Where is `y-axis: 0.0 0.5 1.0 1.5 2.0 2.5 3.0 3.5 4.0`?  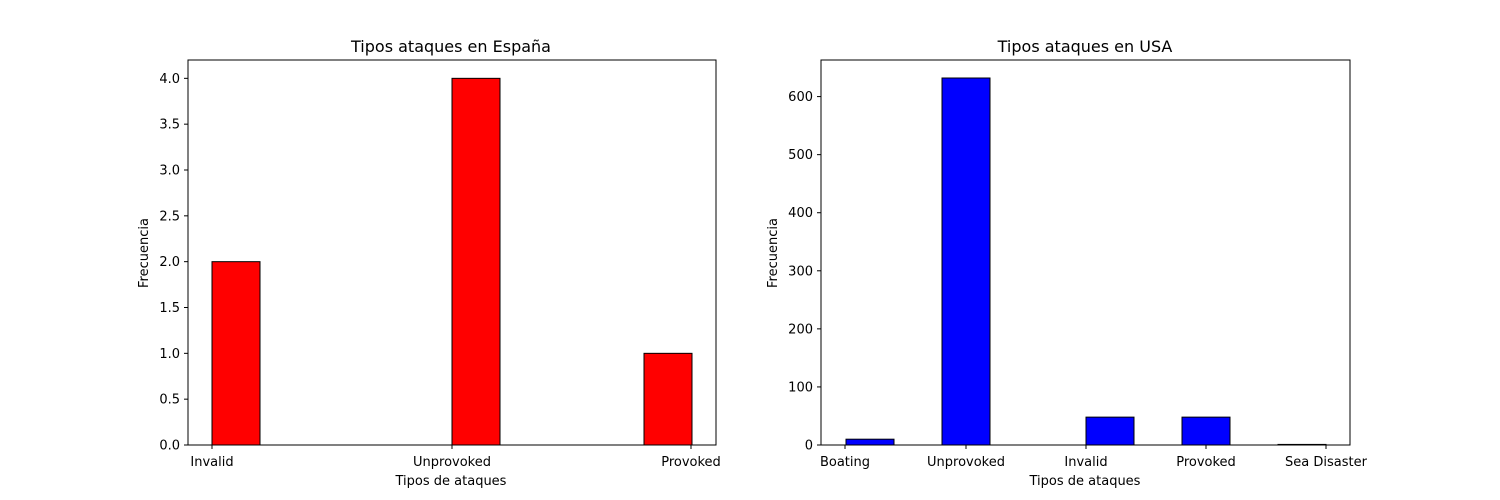
y-axis: 0.0 0.5 1.0 1.5 2.0 2.5 3.0 3.5 4.0 is located at coordinates (173, 263).